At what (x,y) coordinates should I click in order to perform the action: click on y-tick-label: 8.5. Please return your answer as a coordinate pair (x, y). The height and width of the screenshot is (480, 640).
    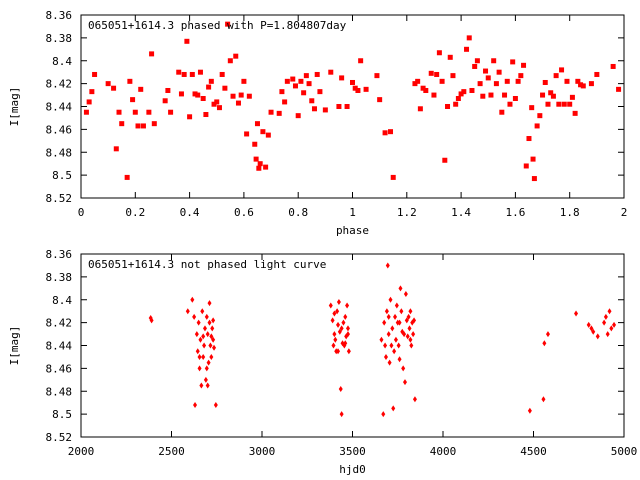
    Looking at the image, I should click on (62, 175).